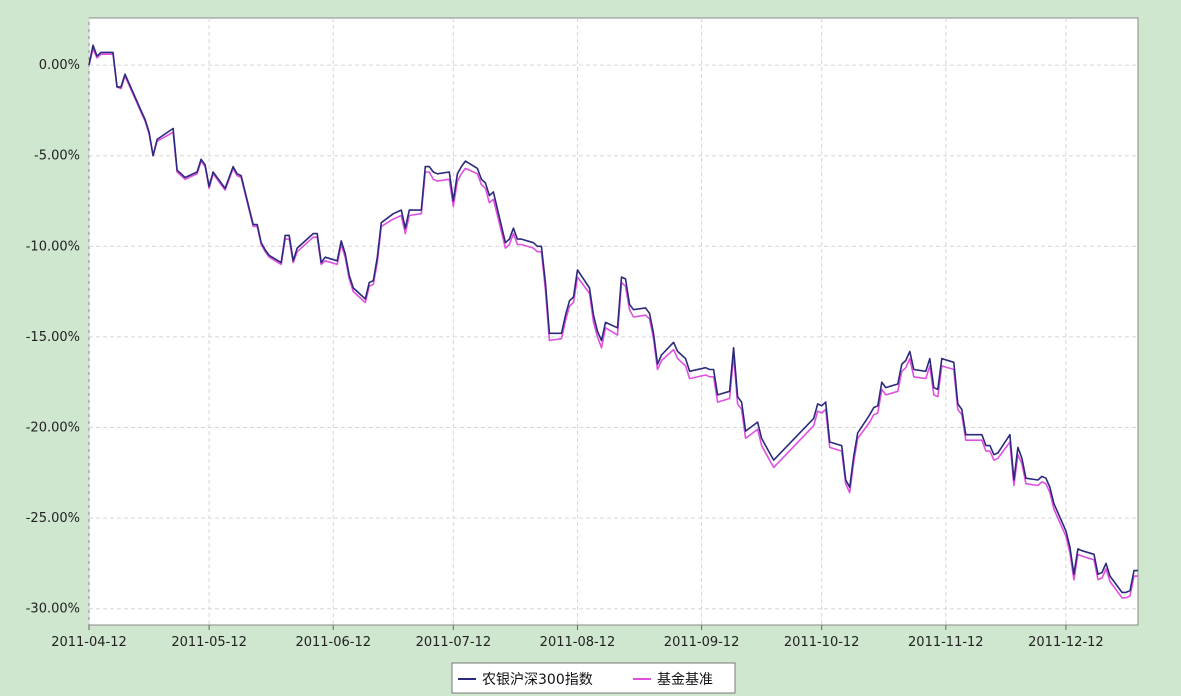 Image resolution: width=1181 pixels, height=696 pixels. What do you see at coordinates (53, 427) in the screenshot?
I see `y-tick-label: -20.00%` at bounding box center [53, 427].